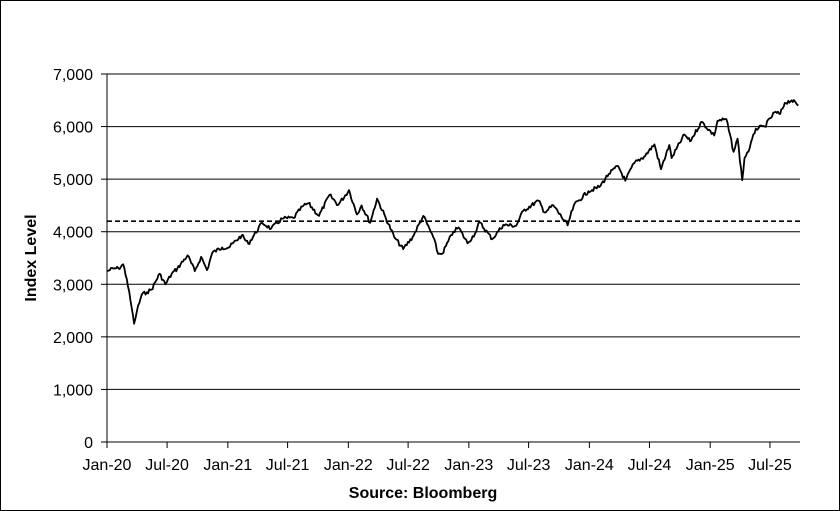 The image size is (840, 511). What do you see at coordinates (31, 257) in the screenshot?
I see `y-axis-title: Index Level` at bounding box center [31, 257].